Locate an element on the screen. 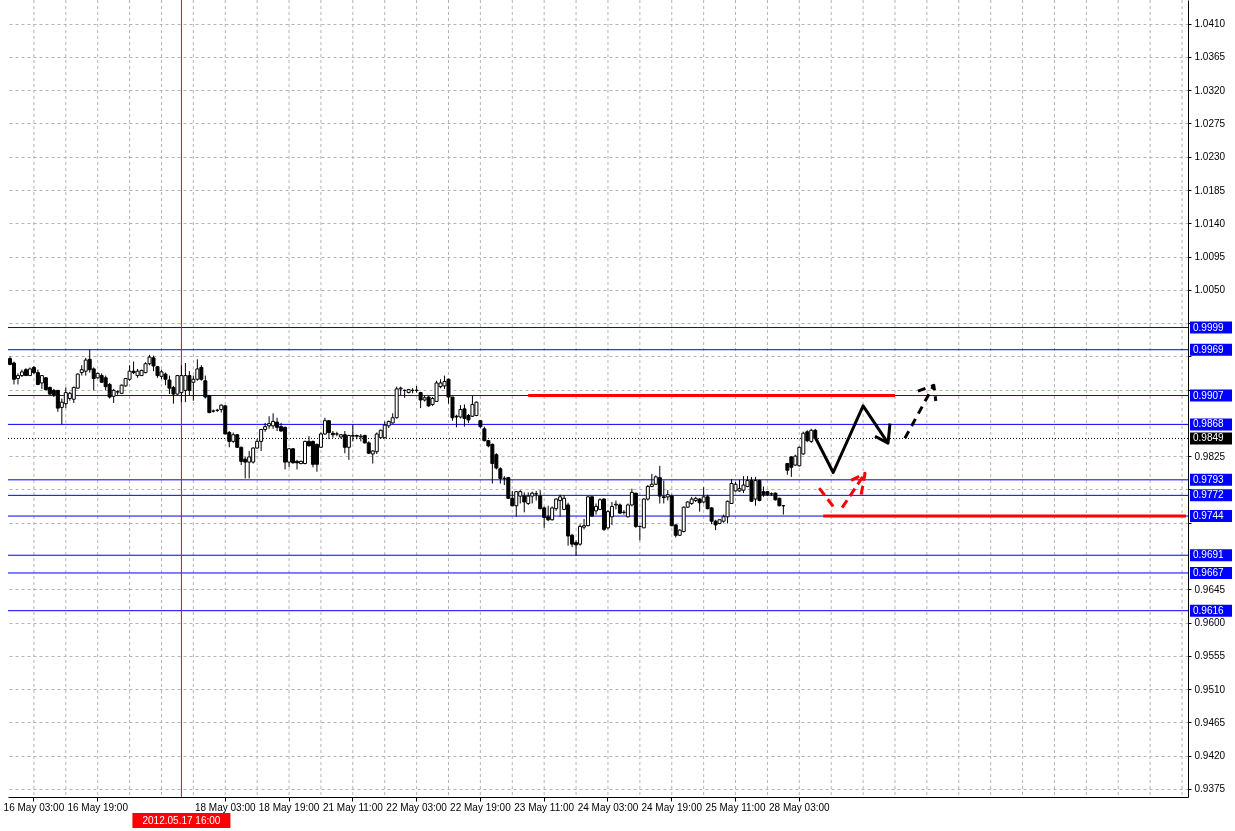 Image resolution: width=1235 pixels, height=831 pixels. ref-line-label: 0.9999 is located at coordinates (1209, 327).